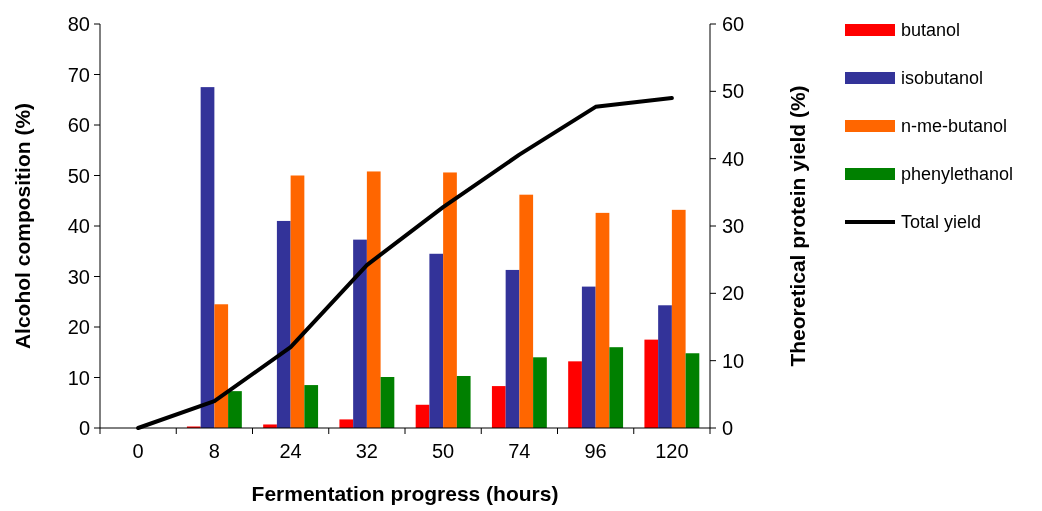 This screenshot has width=1042, height=511. What do you see at coordinates (78, 327) in the screenshot?
I see `y-tick-label: 20` at bounding box center [78, 327].